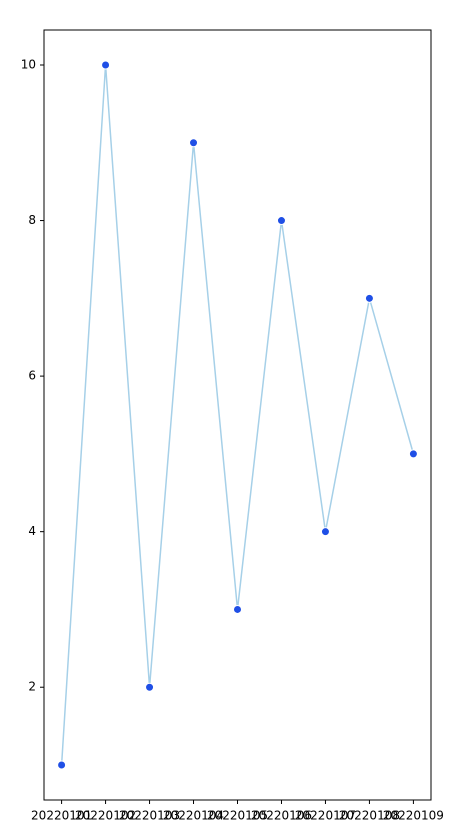 The height and width of the screenshot is (840, 461). I want to click on y-tick-label: 6, so click(32, 376).